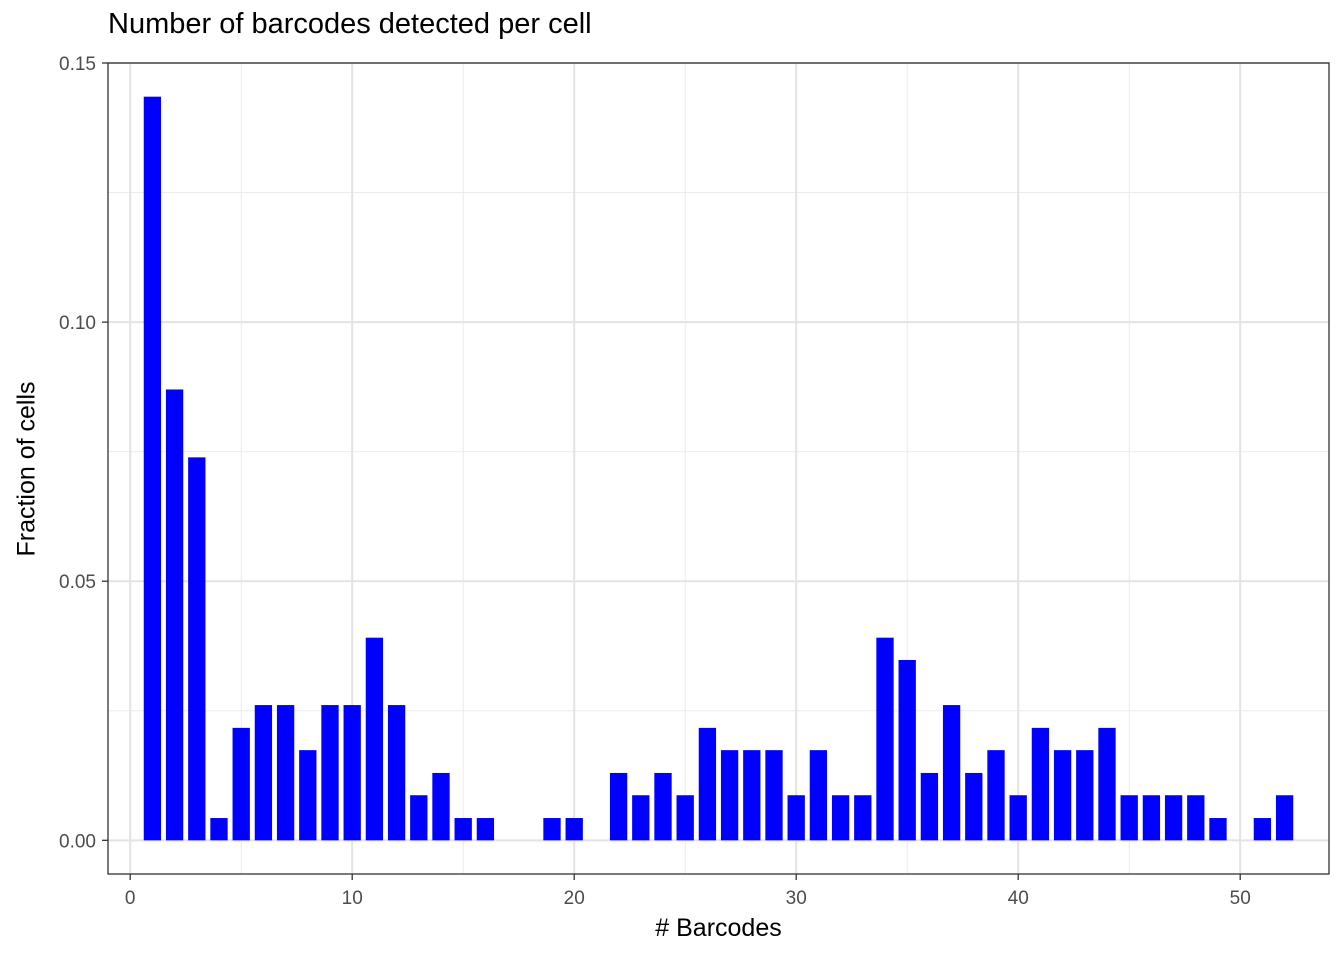 The image size is (1344, 960). Describe the element at coordinates (77, 323) in the screenshot. I see `y-tick-label: 0.10` at that location.